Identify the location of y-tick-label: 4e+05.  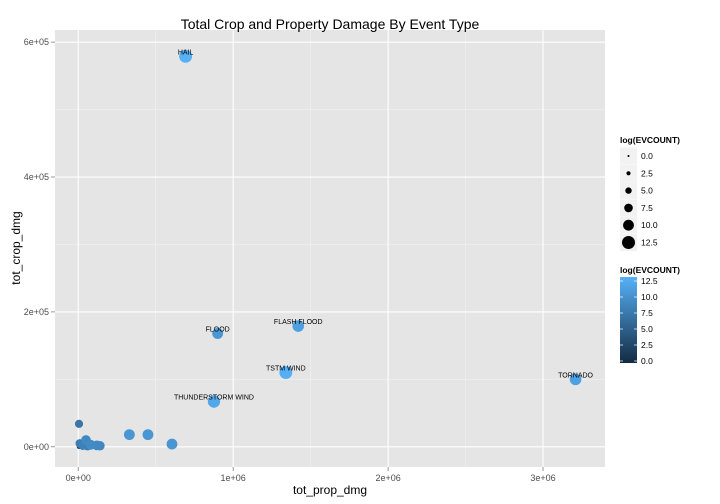
(36, 177).